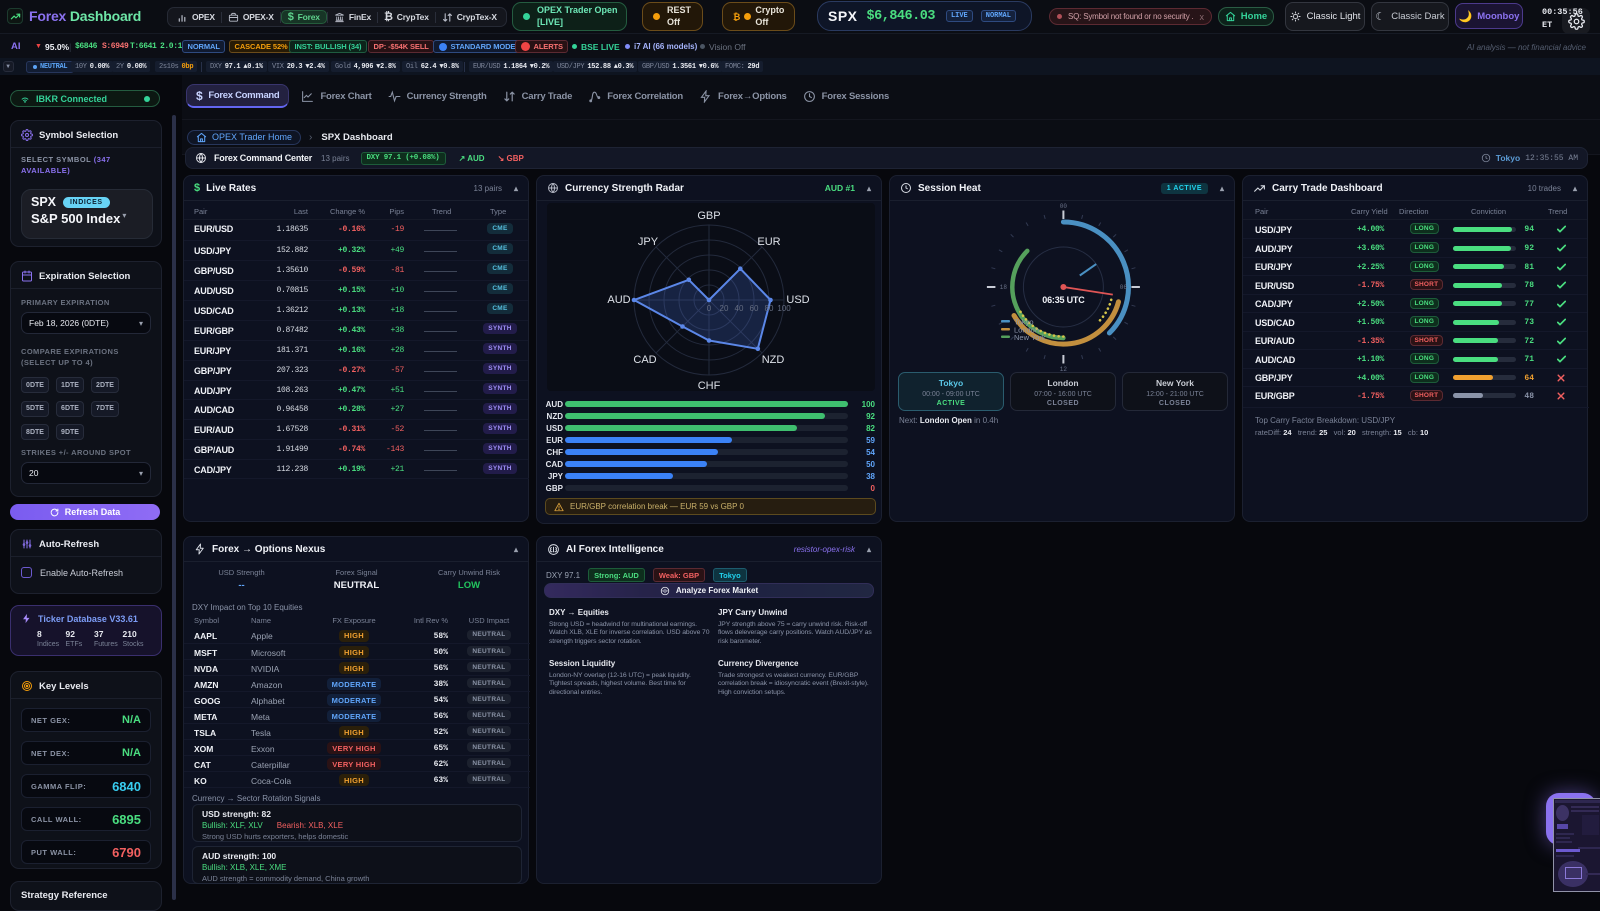 This screenshot has width=1600, height=911. Describe the element at coordinates (1124, 287) in the screenshot. I see `svg-text: 06` at that location.